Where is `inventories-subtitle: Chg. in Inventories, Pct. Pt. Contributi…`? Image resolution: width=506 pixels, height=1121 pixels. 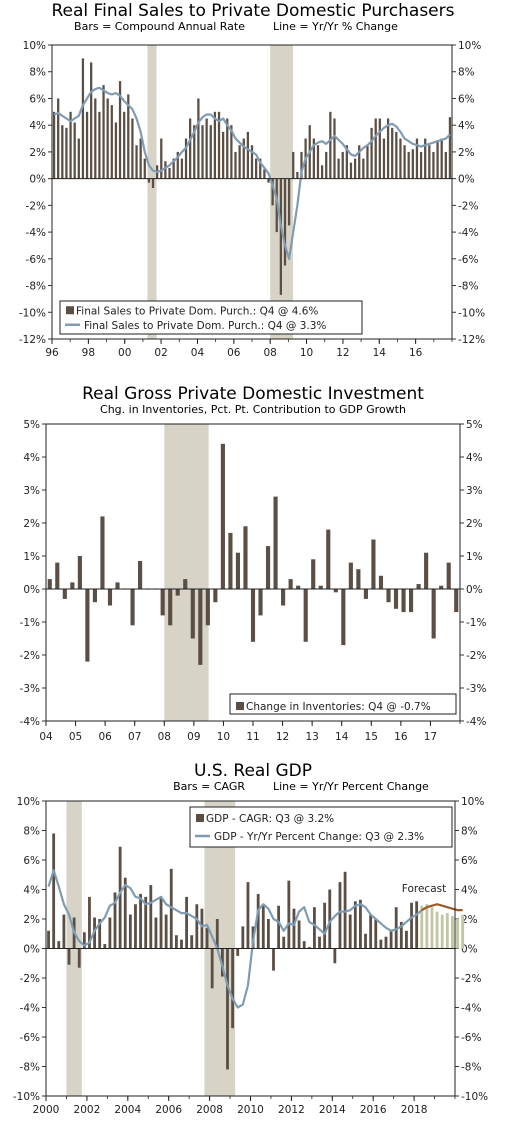
inventories-subtitle: Chg. in Inventories, Pct. Pt. Contributi… is located at coordinates (253, 409).